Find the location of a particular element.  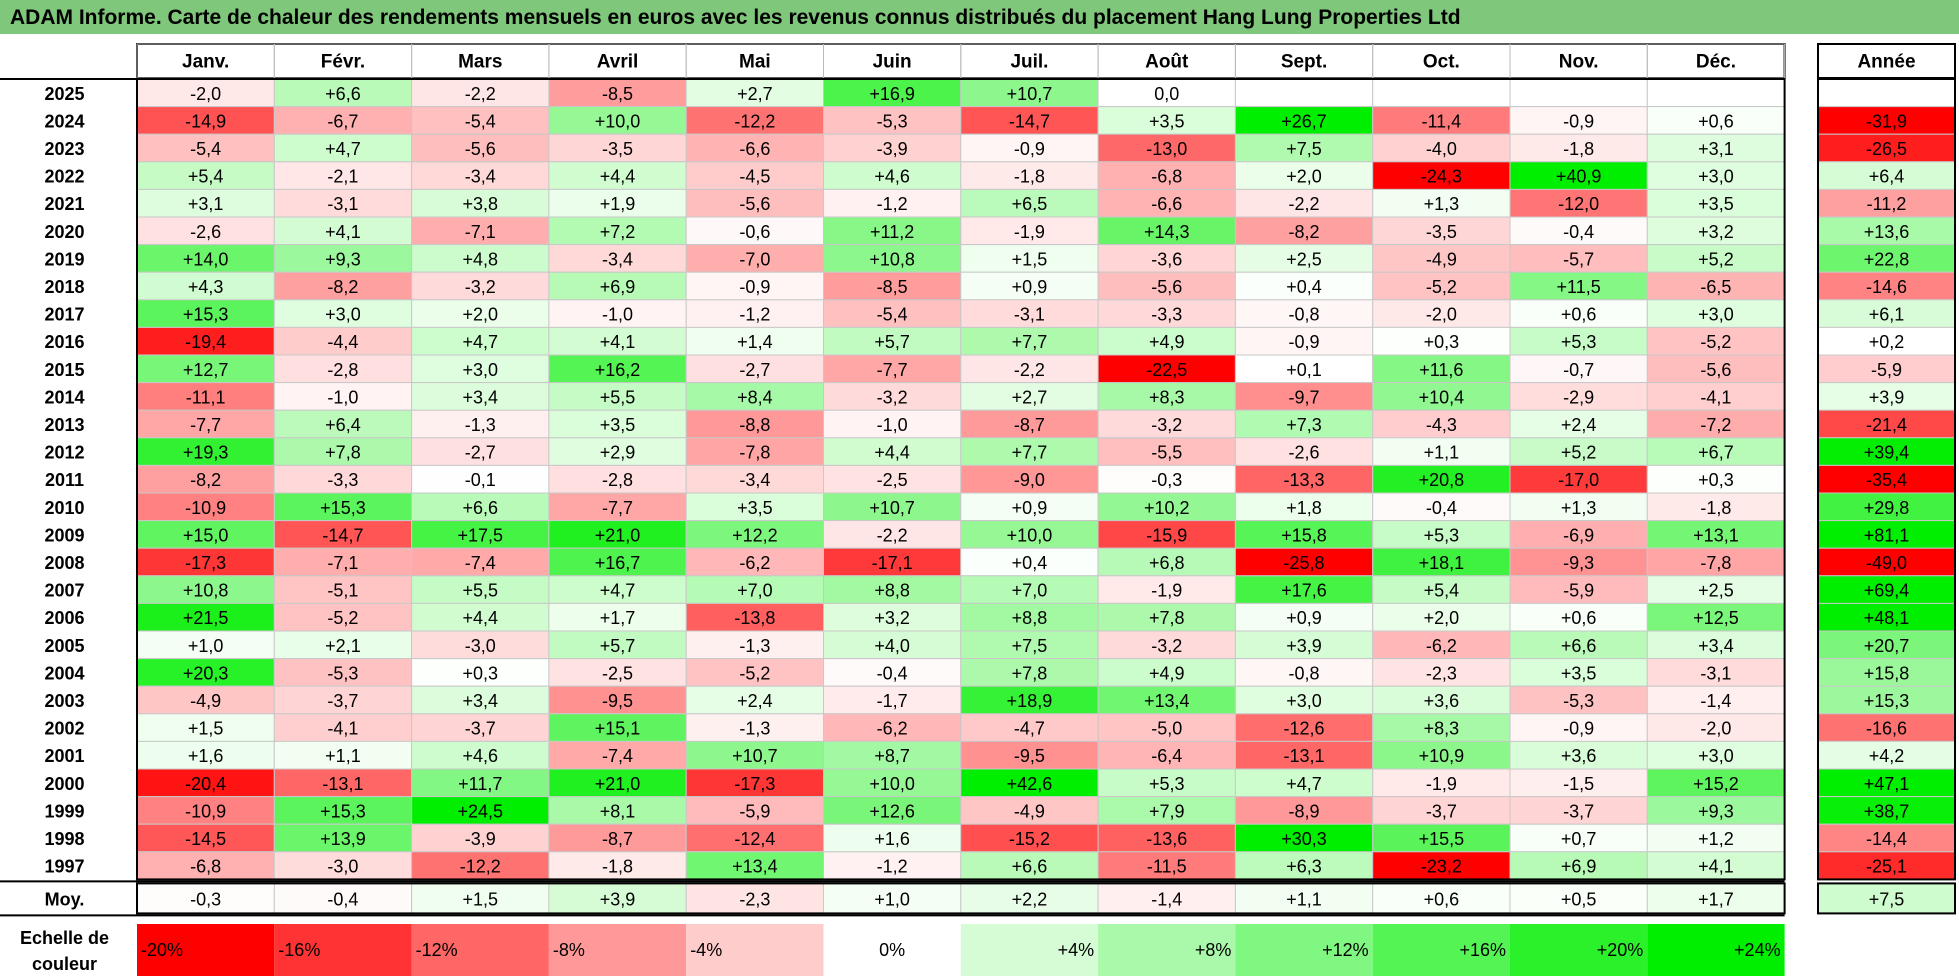

cell-value: -4,9 is located at coordinates (1029, 811).